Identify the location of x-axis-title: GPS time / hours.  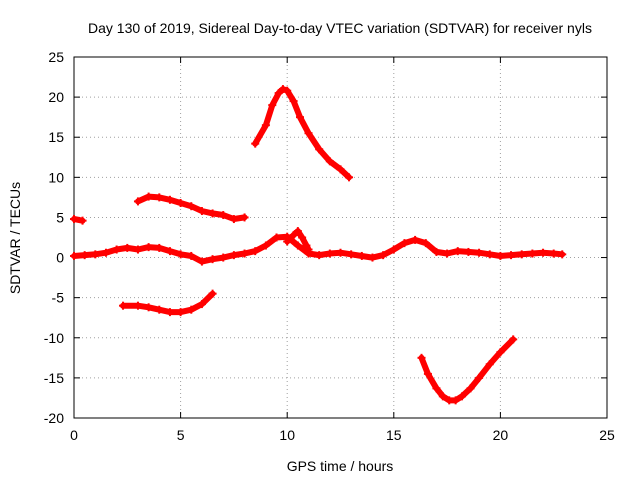
(340, 466).